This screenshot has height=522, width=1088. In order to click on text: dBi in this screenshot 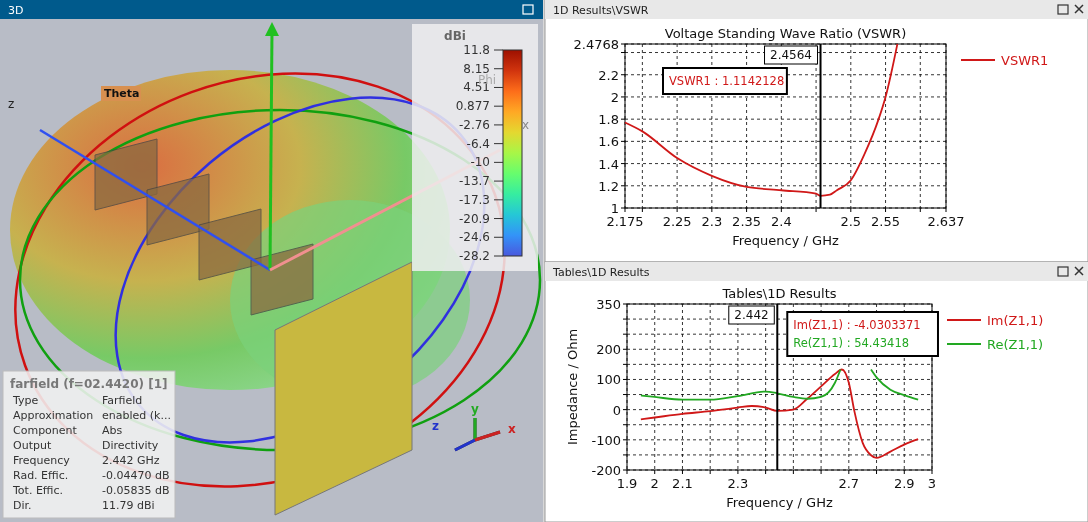, I will do `click(455, 36)`.